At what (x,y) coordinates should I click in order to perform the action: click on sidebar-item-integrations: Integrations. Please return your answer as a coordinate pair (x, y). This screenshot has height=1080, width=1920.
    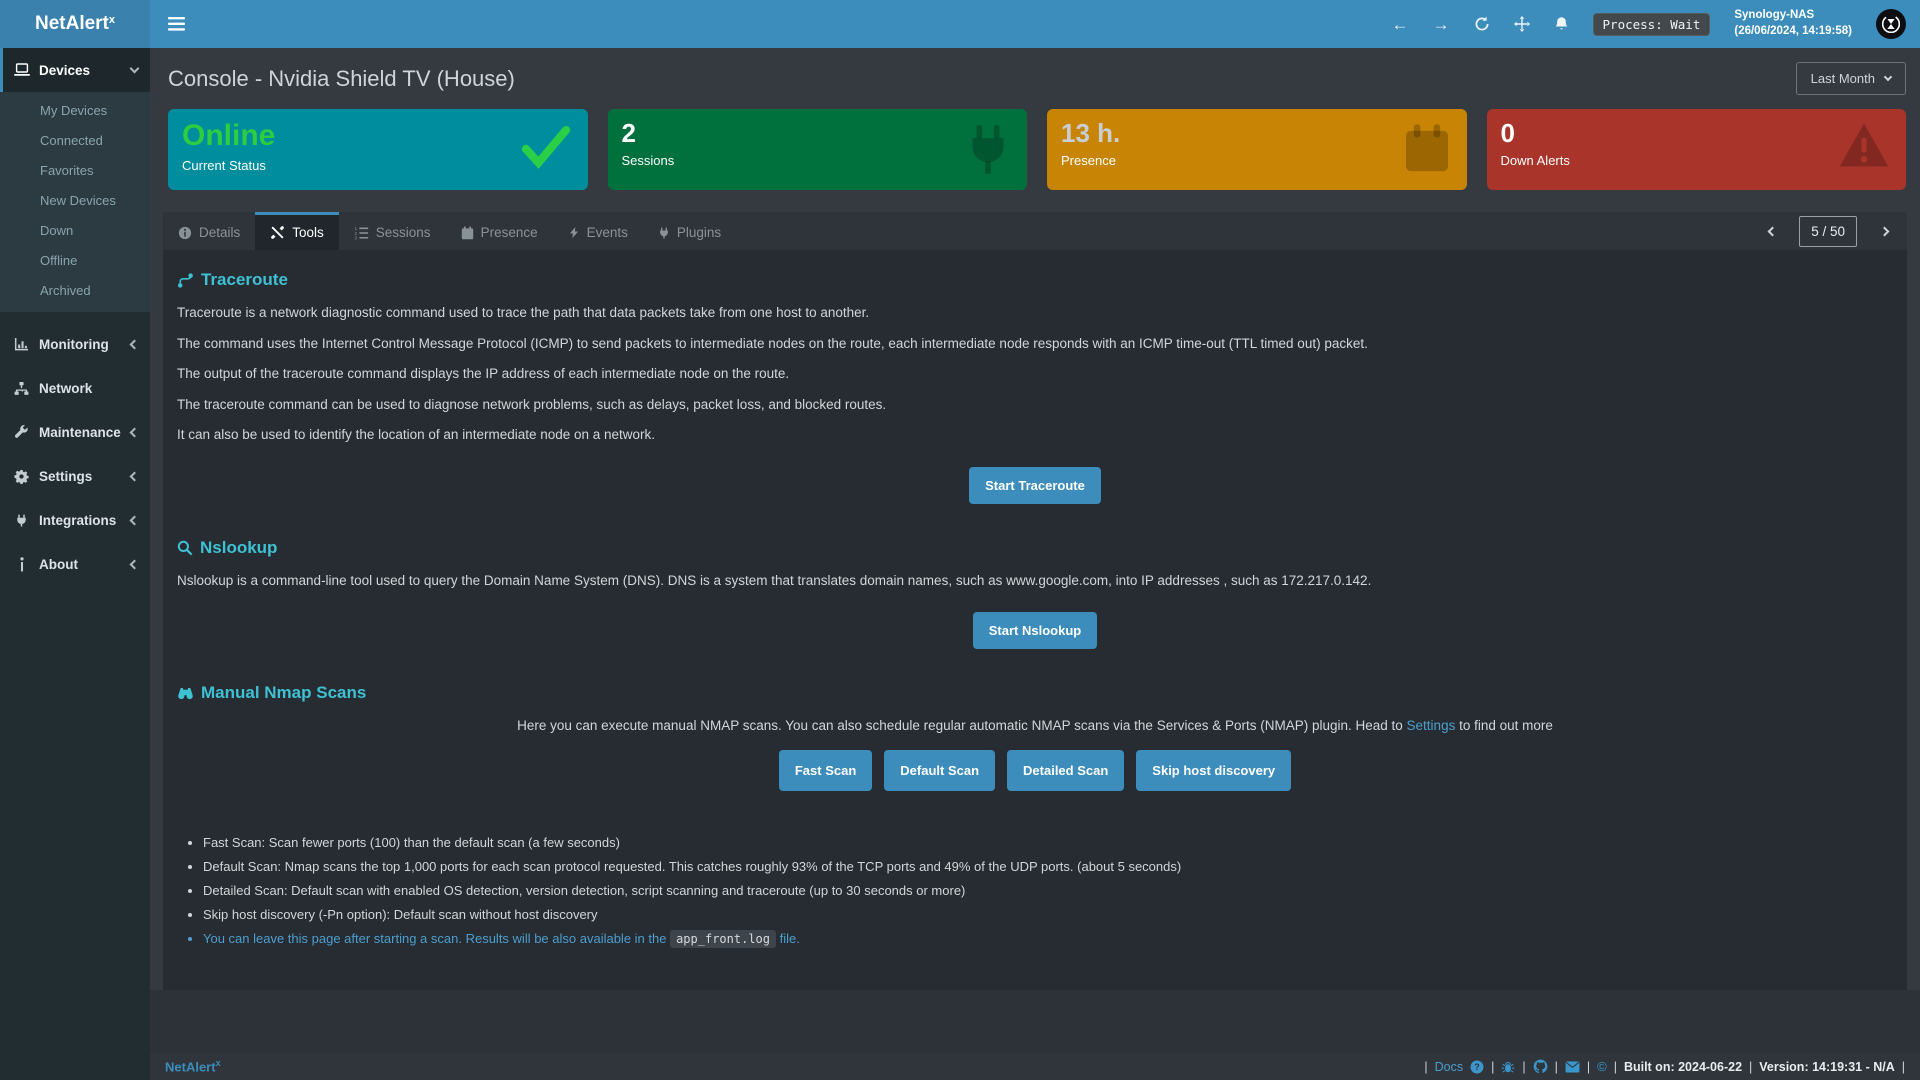
    Looking at the image, I should click on (75, 520).